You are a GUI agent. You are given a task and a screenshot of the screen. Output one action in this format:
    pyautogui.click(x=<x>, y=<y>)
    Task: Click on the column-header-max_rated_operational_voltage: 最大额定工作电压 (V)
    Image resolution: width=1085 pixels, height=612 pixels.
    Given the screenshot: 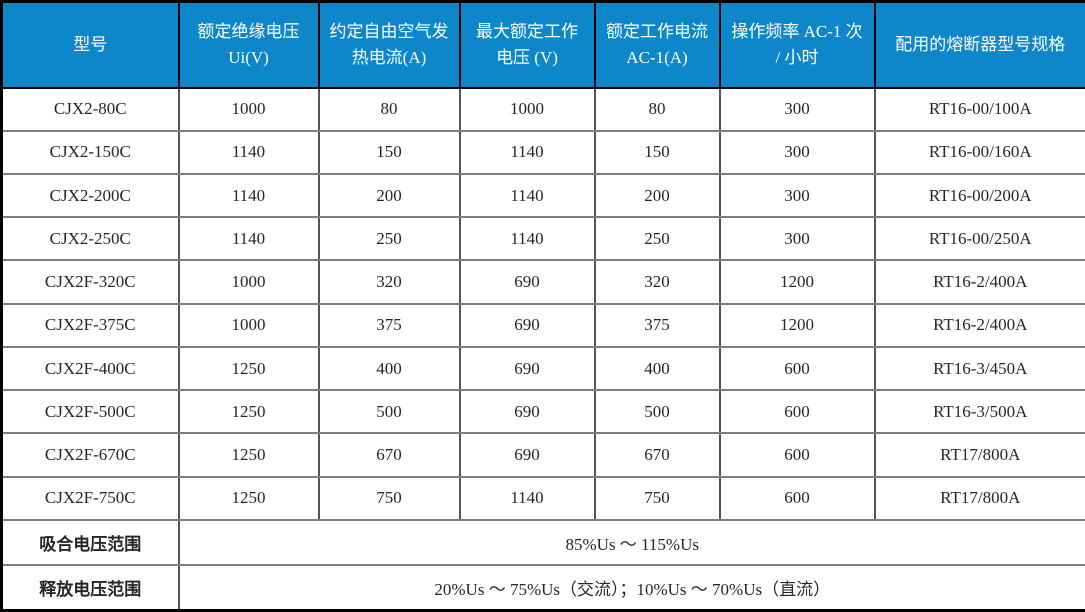 What is the action you would take?
    pyautogui.click(x=527, y=44)
    